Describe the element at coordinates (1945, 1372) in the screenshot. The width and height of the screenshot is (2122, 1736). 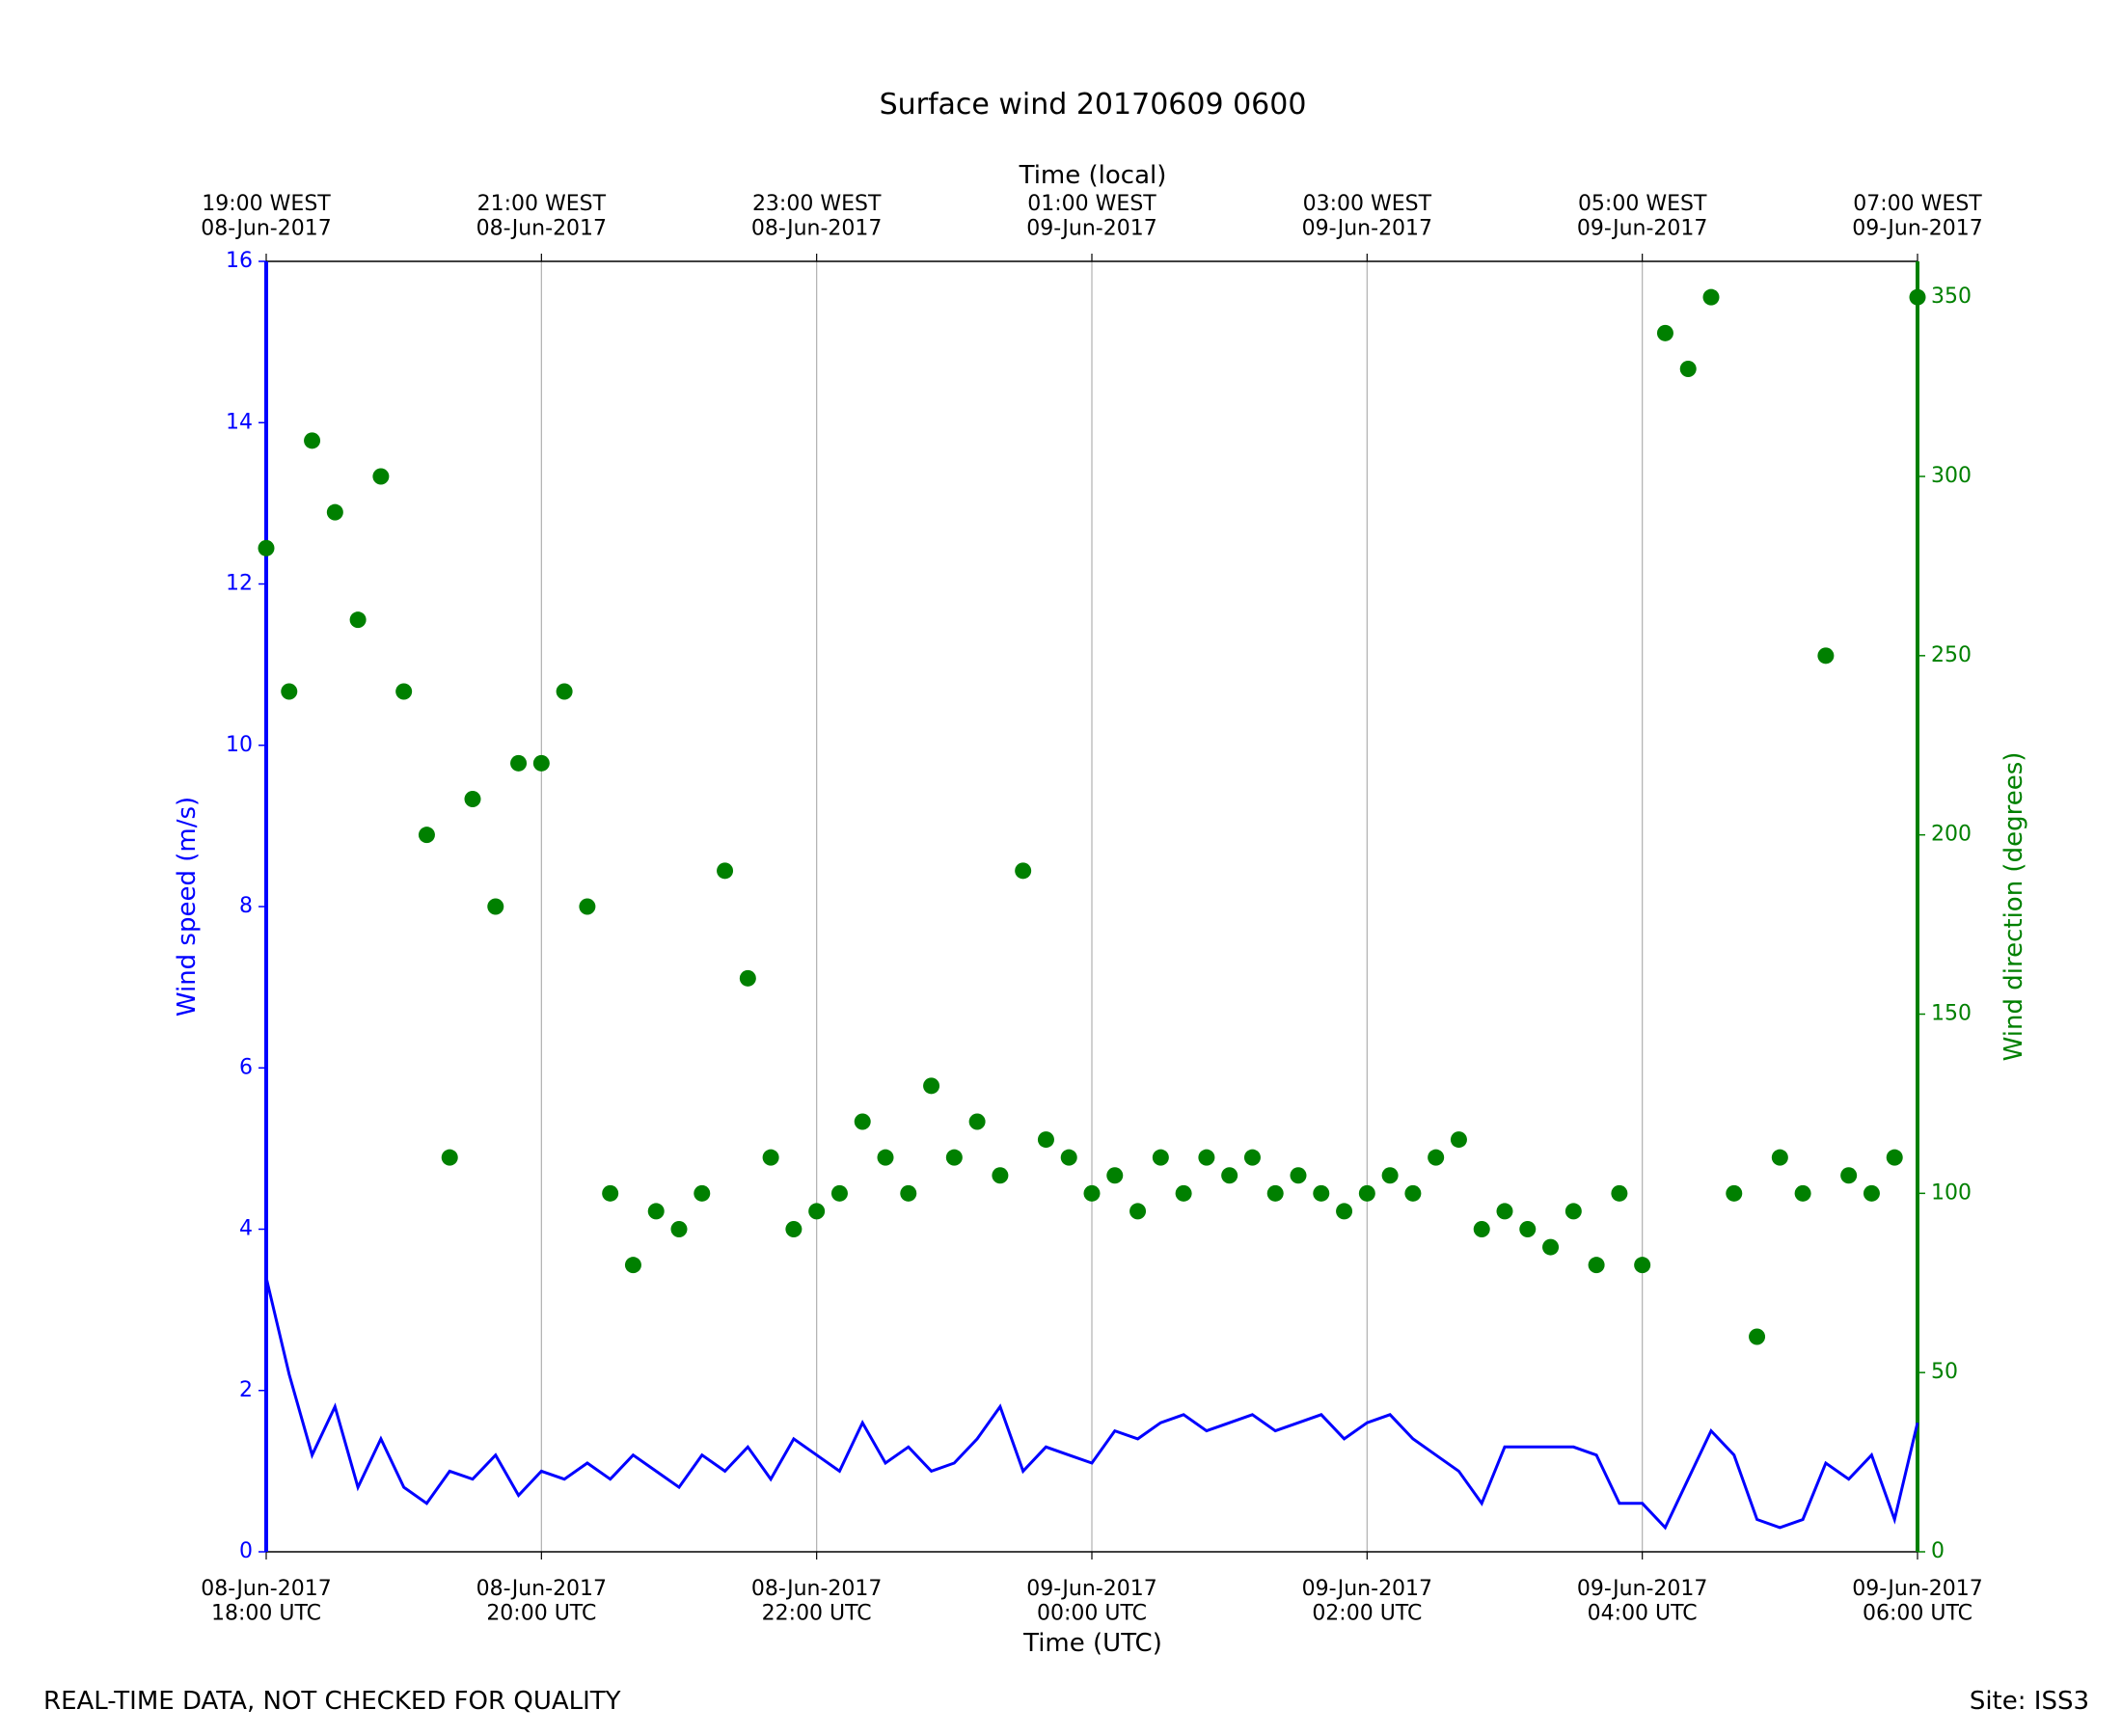
I see `y2-tick-label: 50` at that location.